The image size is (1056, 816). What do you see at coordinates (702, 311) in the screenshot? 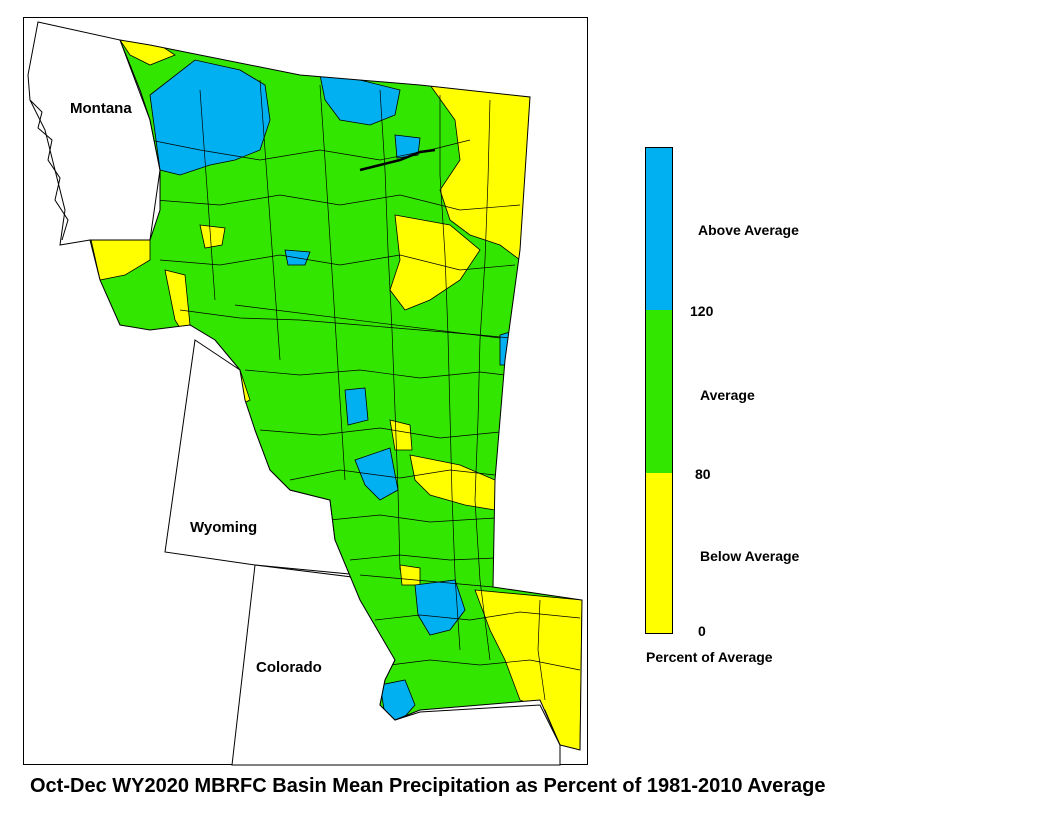
I see `legend-tick-120: 120` at bounding box center [702, 311].